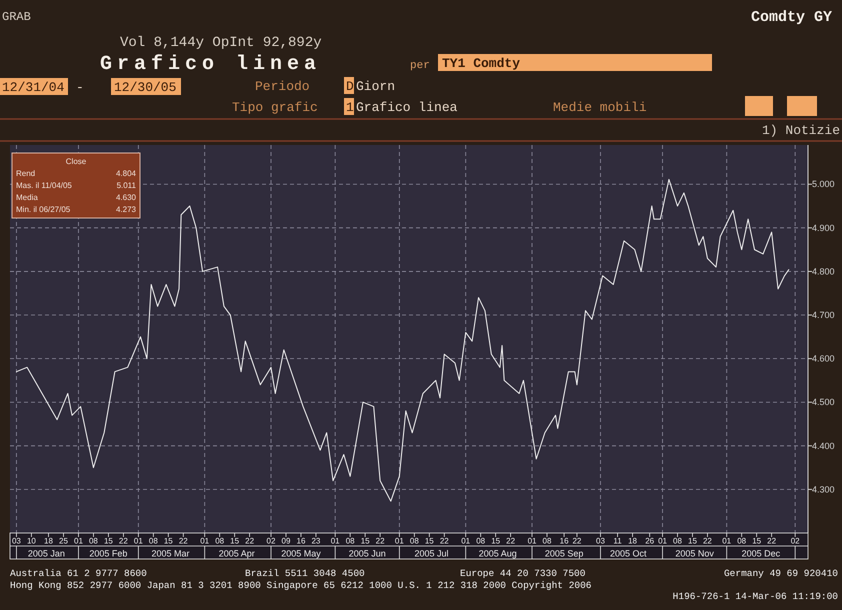 The width and height of the screenshot is (842, 610). I want to click on text: Grafico linea, so click(407, 107).